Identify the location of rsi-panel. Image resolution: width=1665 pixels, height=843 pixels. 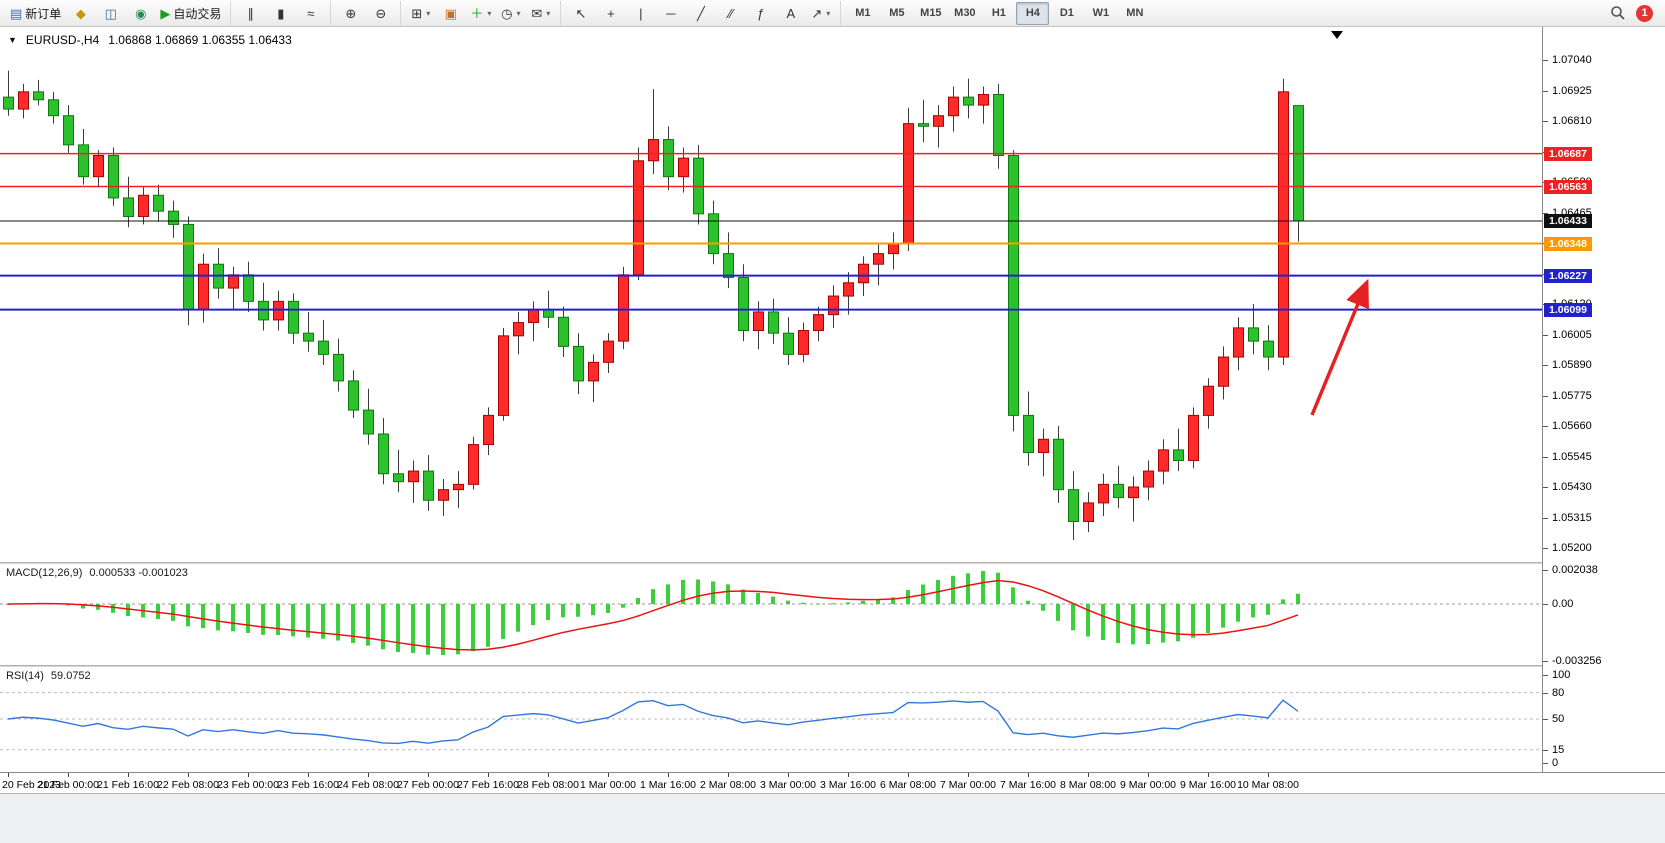
(771, 719).